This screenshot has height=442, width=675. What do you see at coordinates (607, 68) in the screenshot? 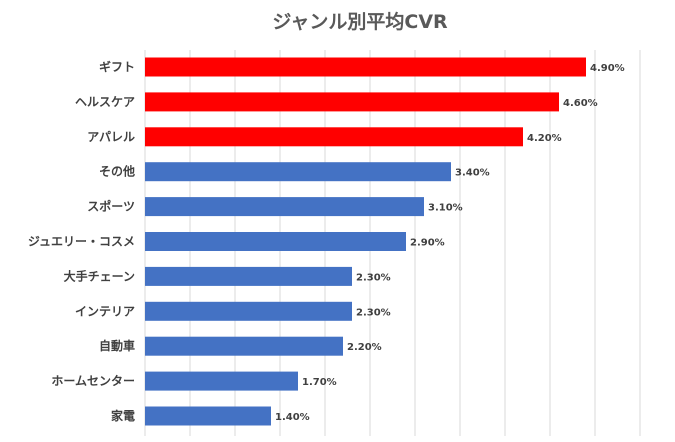
I see `value-label: 4.90%` at bounding box center [607, 68].